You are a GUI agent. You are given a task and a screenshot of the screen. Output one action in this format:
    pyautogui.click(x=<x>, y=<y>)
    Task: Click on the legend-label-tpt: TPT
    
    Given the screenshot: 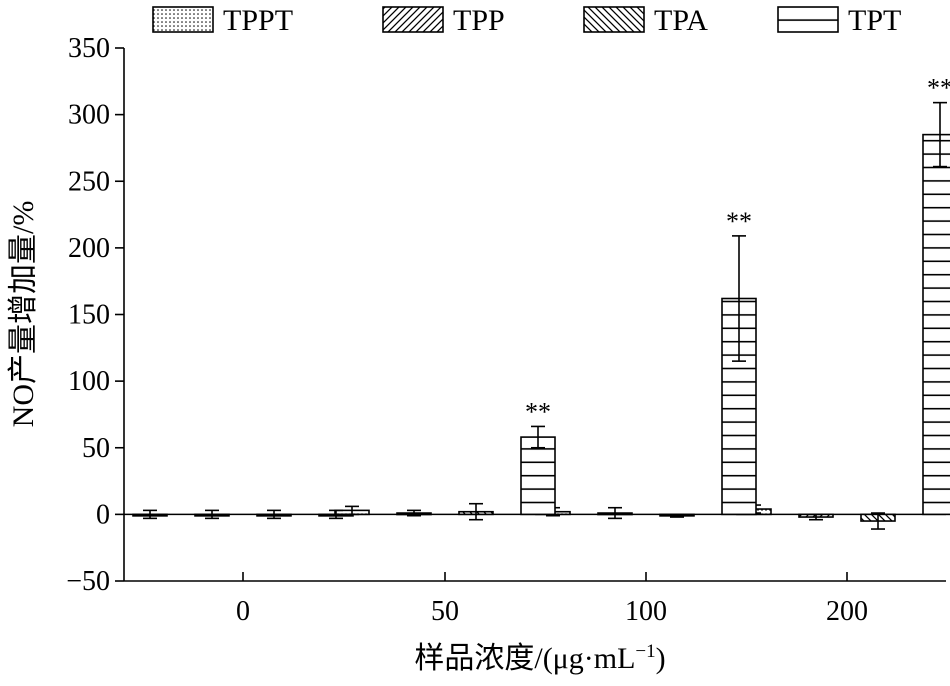 What is the action you would take?
    pyautogui.click(x=874, y=20)
    